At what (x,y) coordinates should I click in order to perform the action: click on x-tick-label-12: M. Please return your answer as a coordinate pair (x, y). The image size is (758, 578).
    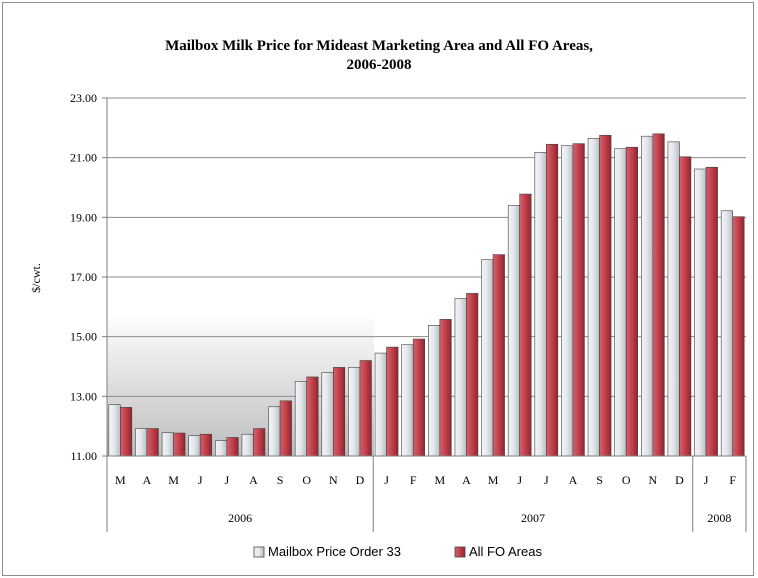
    Looking at the image, I should click on (439, 480).